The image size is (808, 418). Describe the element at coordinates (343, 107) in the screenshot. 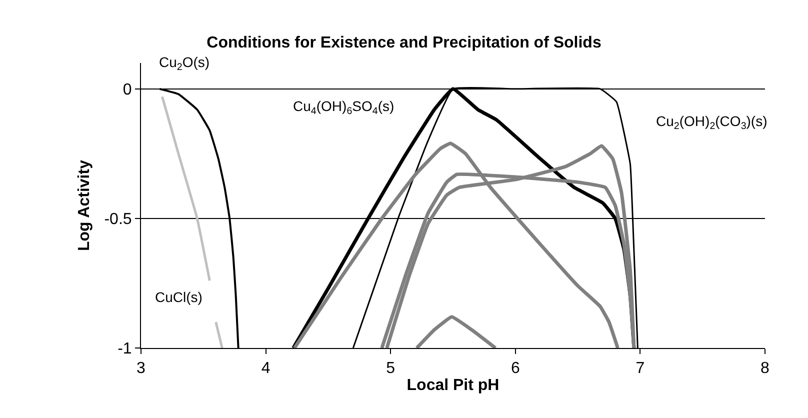

I see `annotation: Cu$_{4}$(OH)$_{6}$SO$_{4}$(s)` at that location.